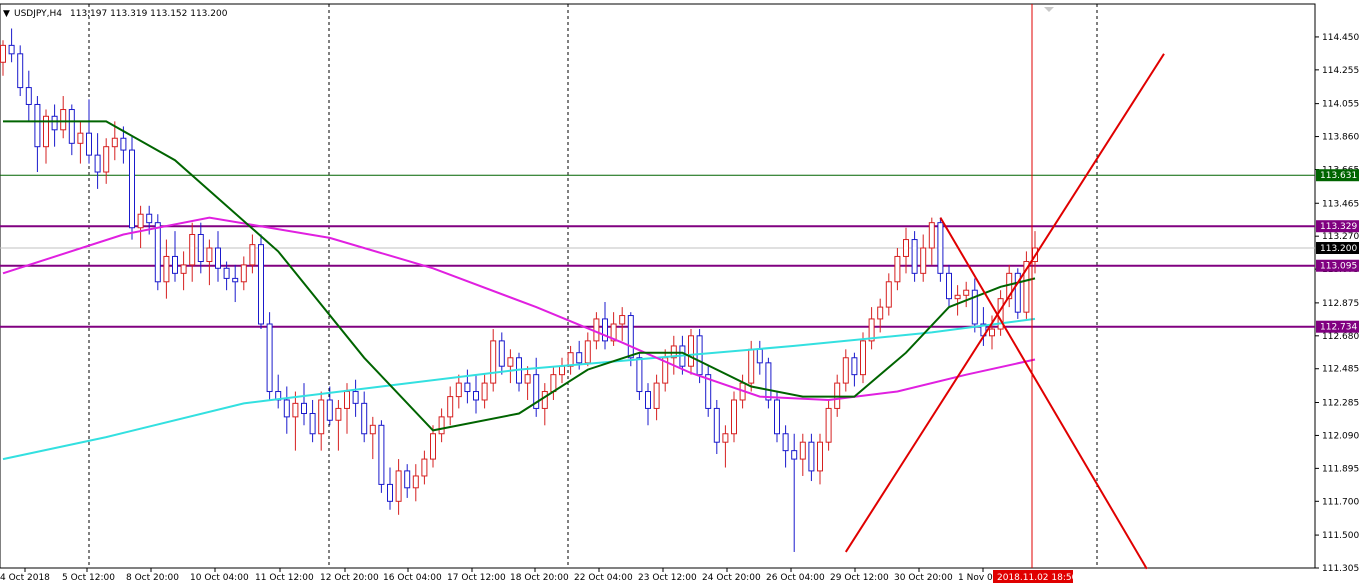 The height and width of the screenshot is (587, 1361). Describe the element at coordinates (1338, 176) in the screenshot. I see `level-price-tag-label: 113.631` at that location.